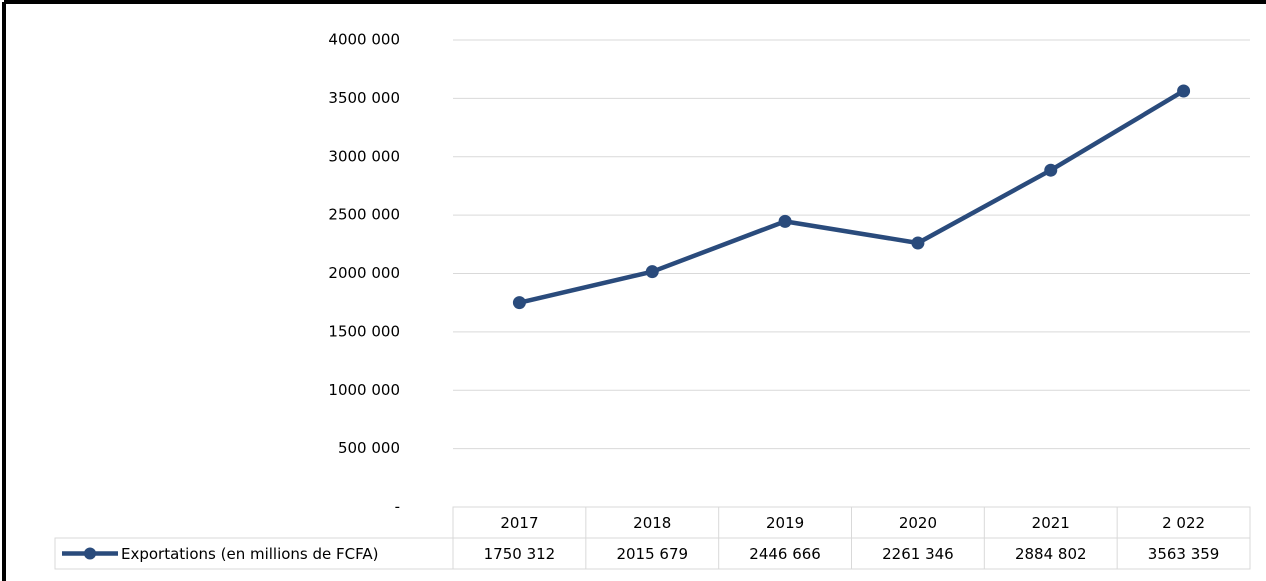  I want to click on x-tick-label: 2019, so click(785, 523).